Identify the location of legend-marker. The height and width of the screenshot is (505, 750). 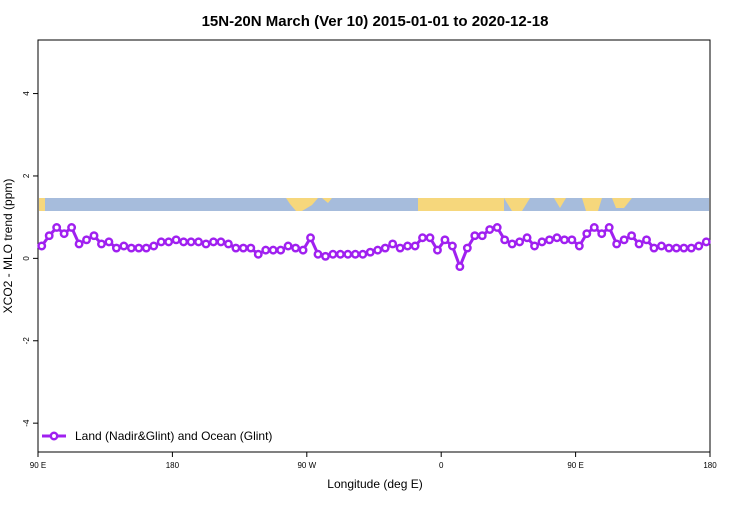
(54, 436).